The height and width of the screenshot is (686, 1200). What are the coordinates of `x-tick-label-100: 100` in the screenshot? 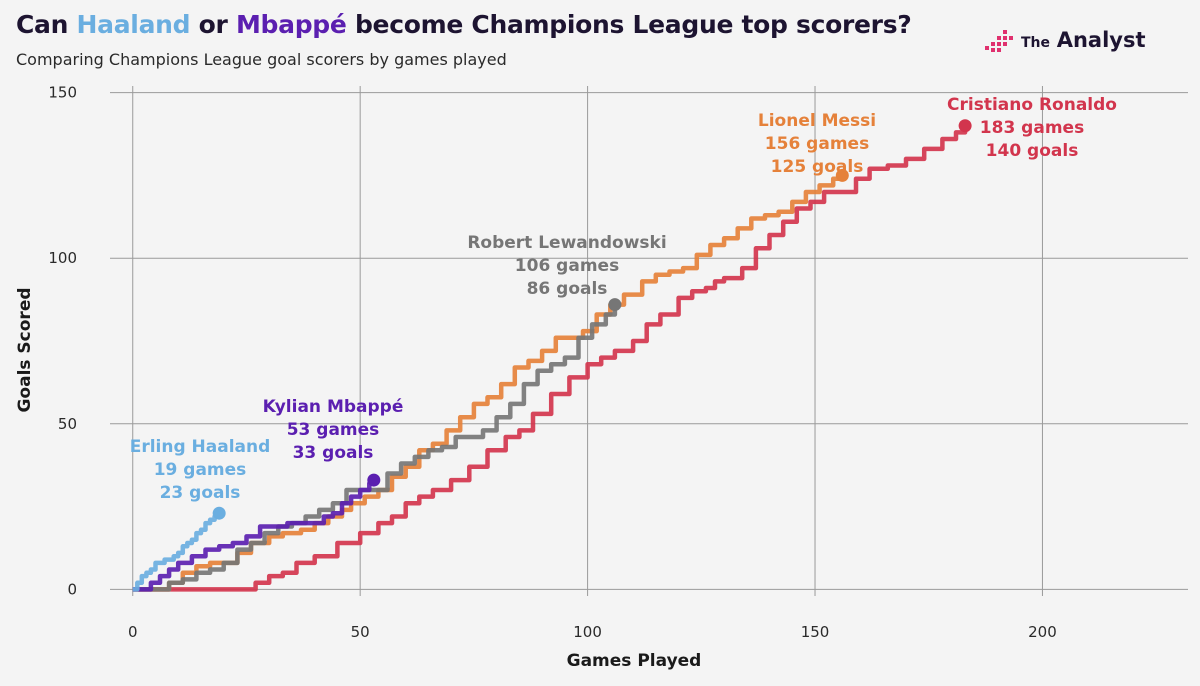 It's located at (587, 632).